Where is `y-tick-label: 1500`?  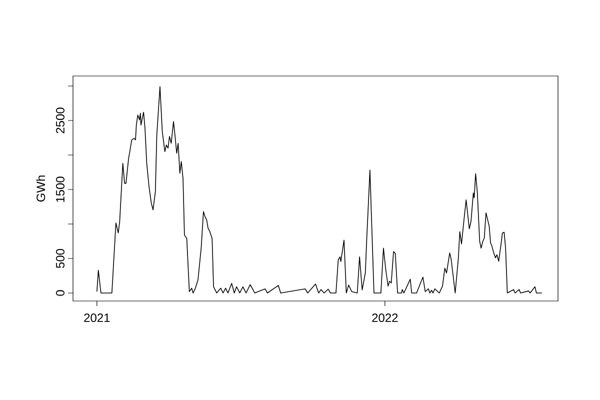
y-tick-label: 1500 is located at coordinates (60, 189).